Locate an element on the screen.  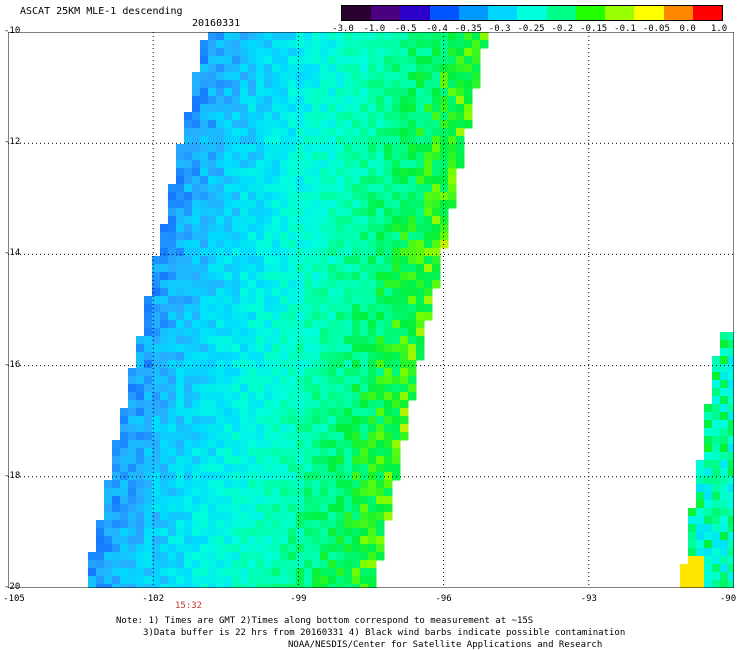
colorbar-tick-label: 1.0 is located at coordinates (719, 29).